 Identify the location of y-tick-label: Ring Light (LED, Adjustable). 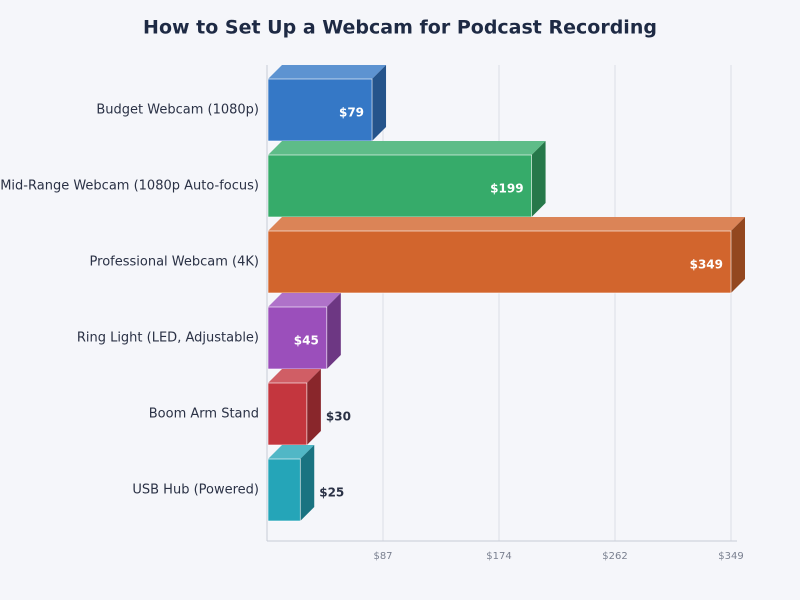
(168, 338).